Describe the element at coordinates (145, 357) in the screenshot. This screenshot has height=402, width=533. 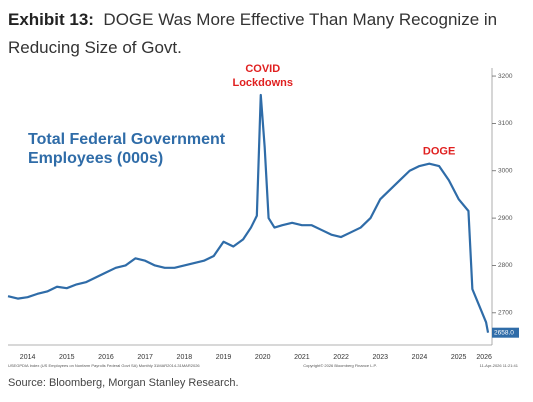
I see `x-tick-label: 2017` at that location.